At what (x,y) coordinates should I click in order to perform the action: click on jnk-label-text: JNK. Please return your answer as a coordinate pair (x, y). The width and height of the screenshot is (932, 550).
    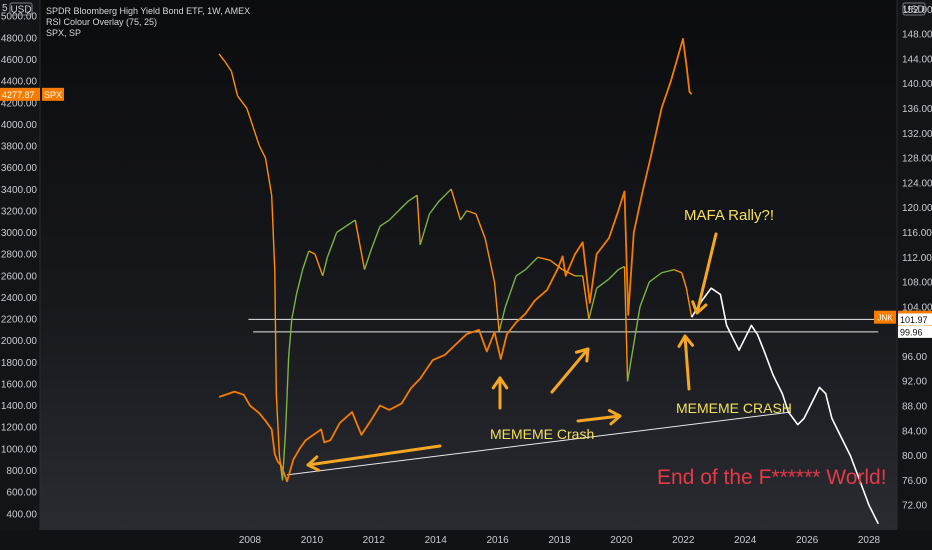
    Looking at the image, I should click on (885, 318).